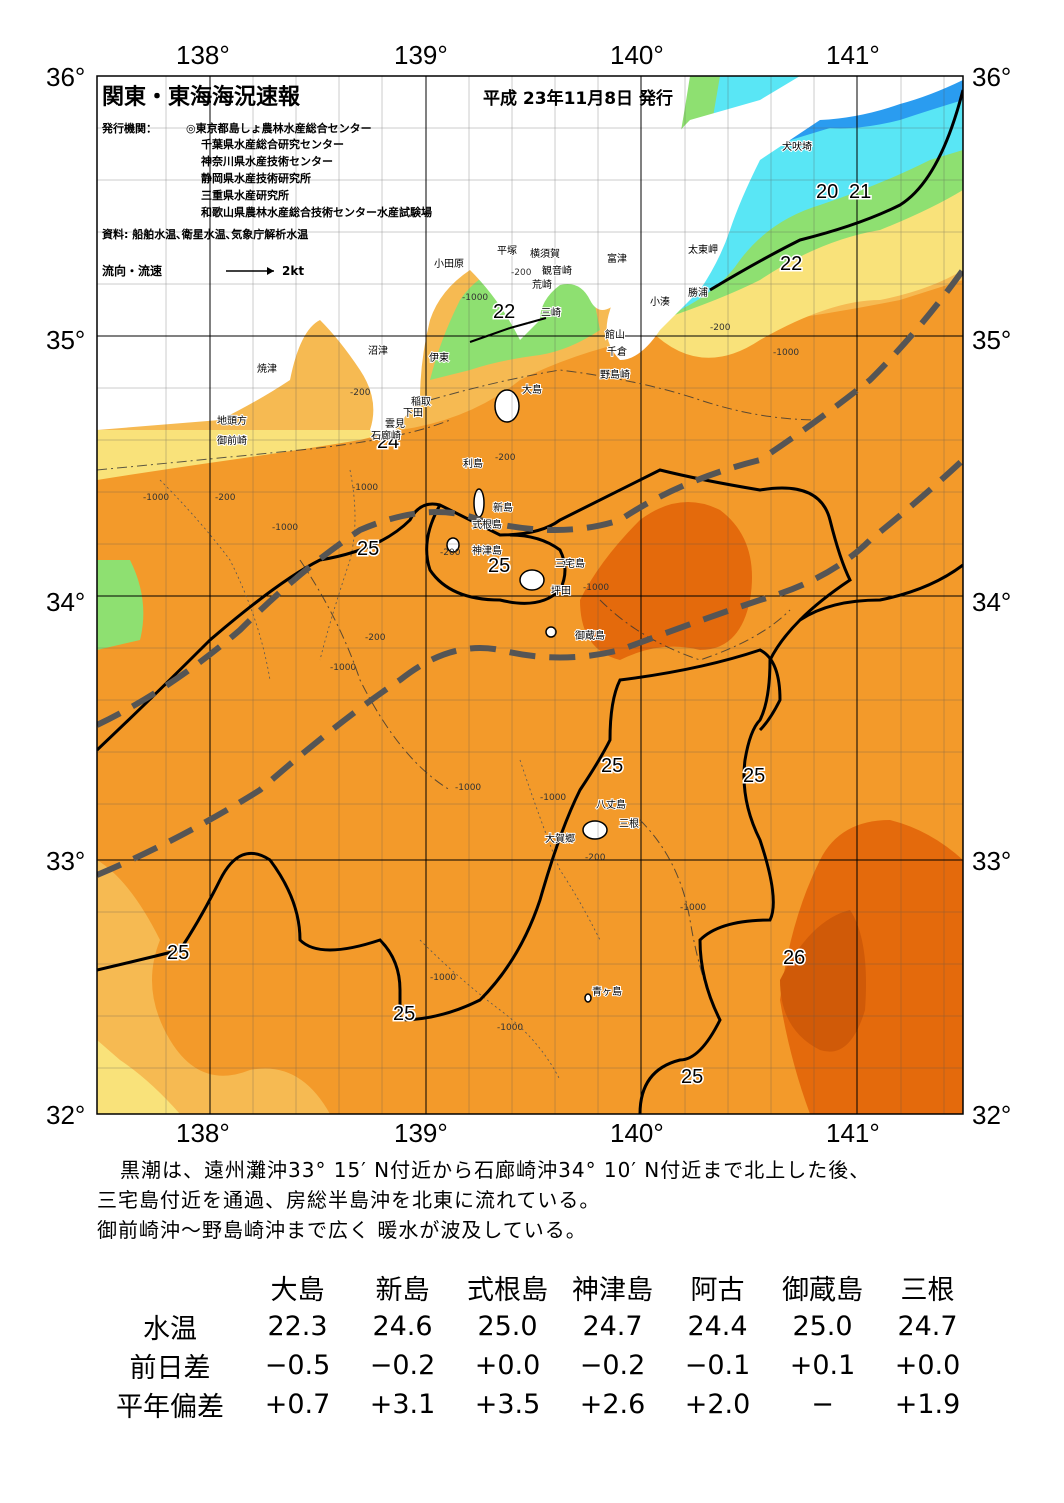  What do you see at coordinates (507, 251) in the screenshot?
I see `place-name: 平塚` at bounding box center [507, 251].